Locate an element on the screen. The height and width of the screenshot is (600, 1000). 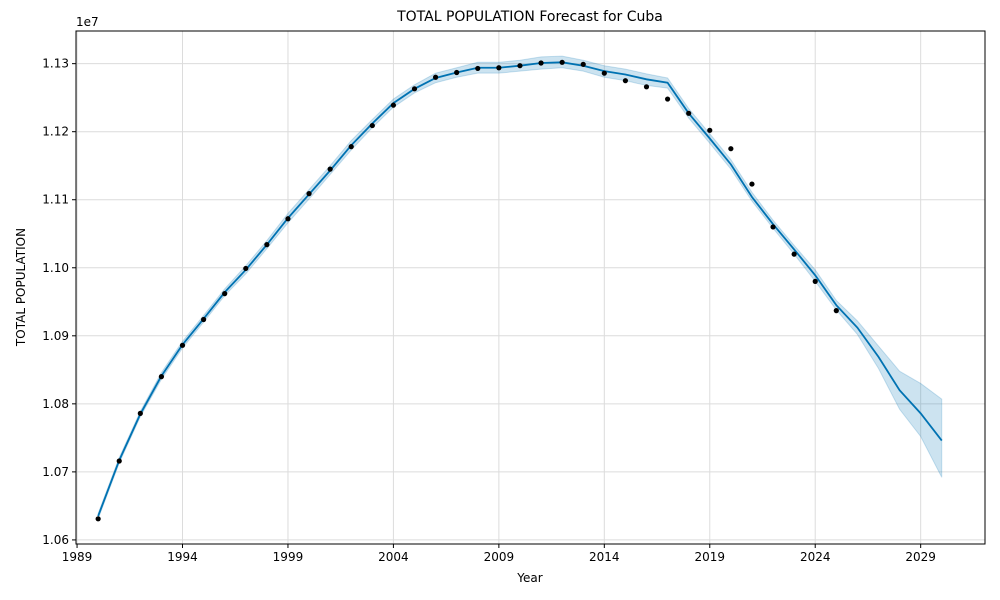
y-tick-label: 1.07 is located at coordinates (55, 472).